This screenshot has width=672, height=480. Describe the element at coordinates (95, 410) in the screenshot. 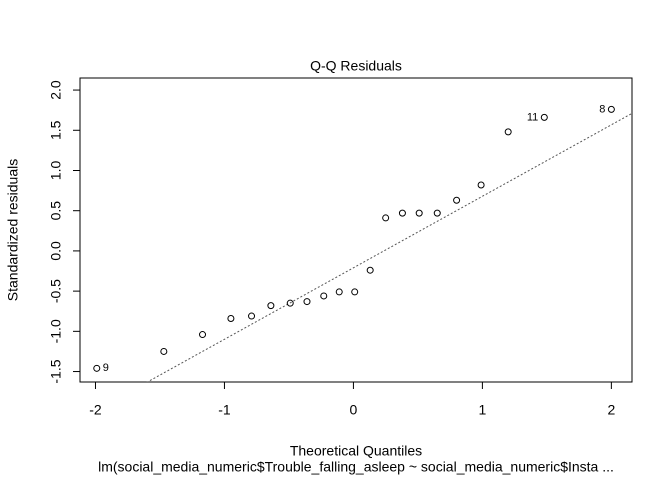

I see `x-tick-label: -2` at that location.